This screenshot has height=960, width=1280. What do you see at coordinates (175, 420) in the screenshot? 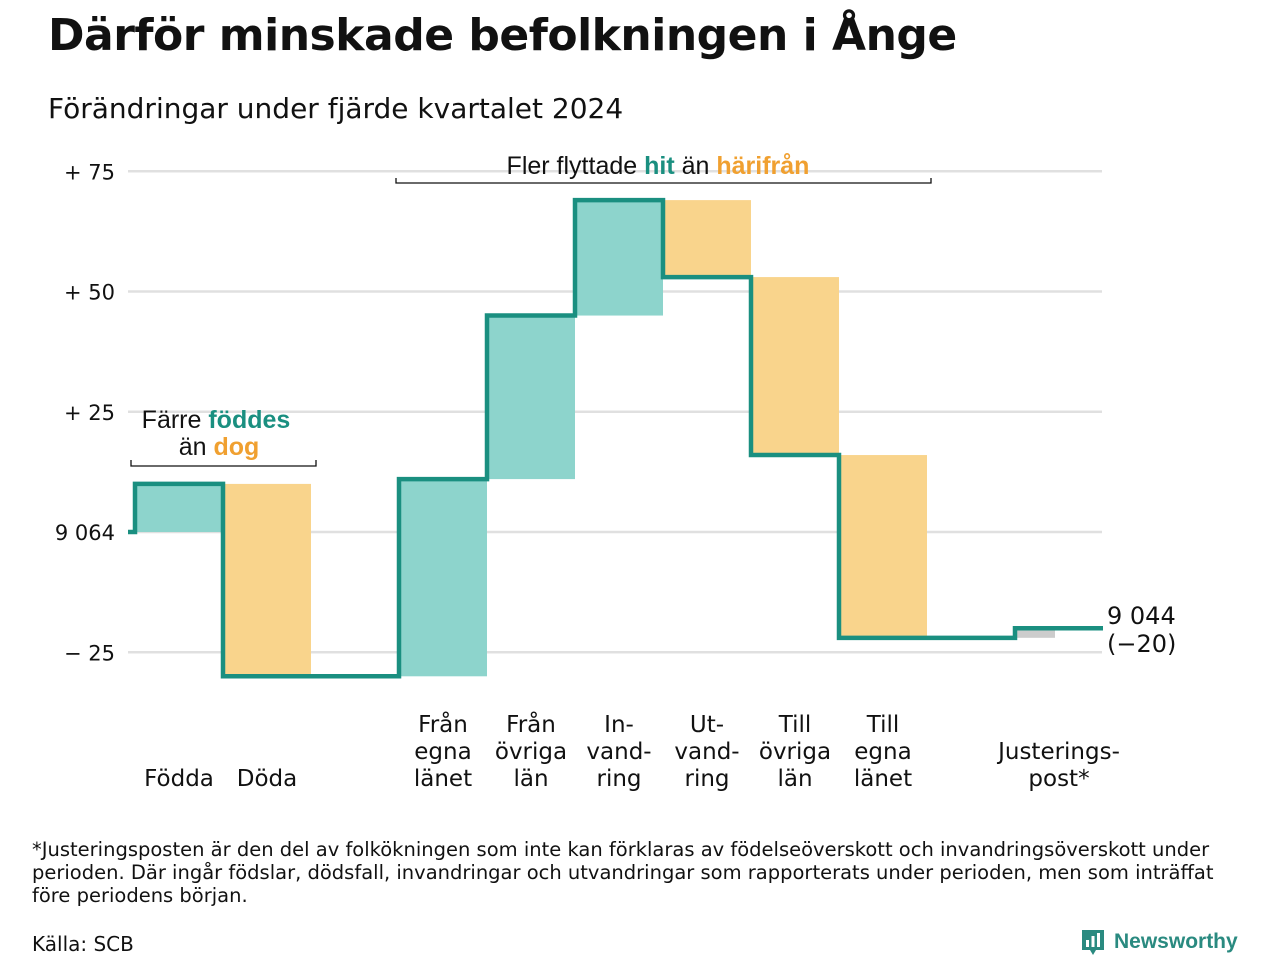
I see `annot-text: Färre` at bounding box center [175, 420].